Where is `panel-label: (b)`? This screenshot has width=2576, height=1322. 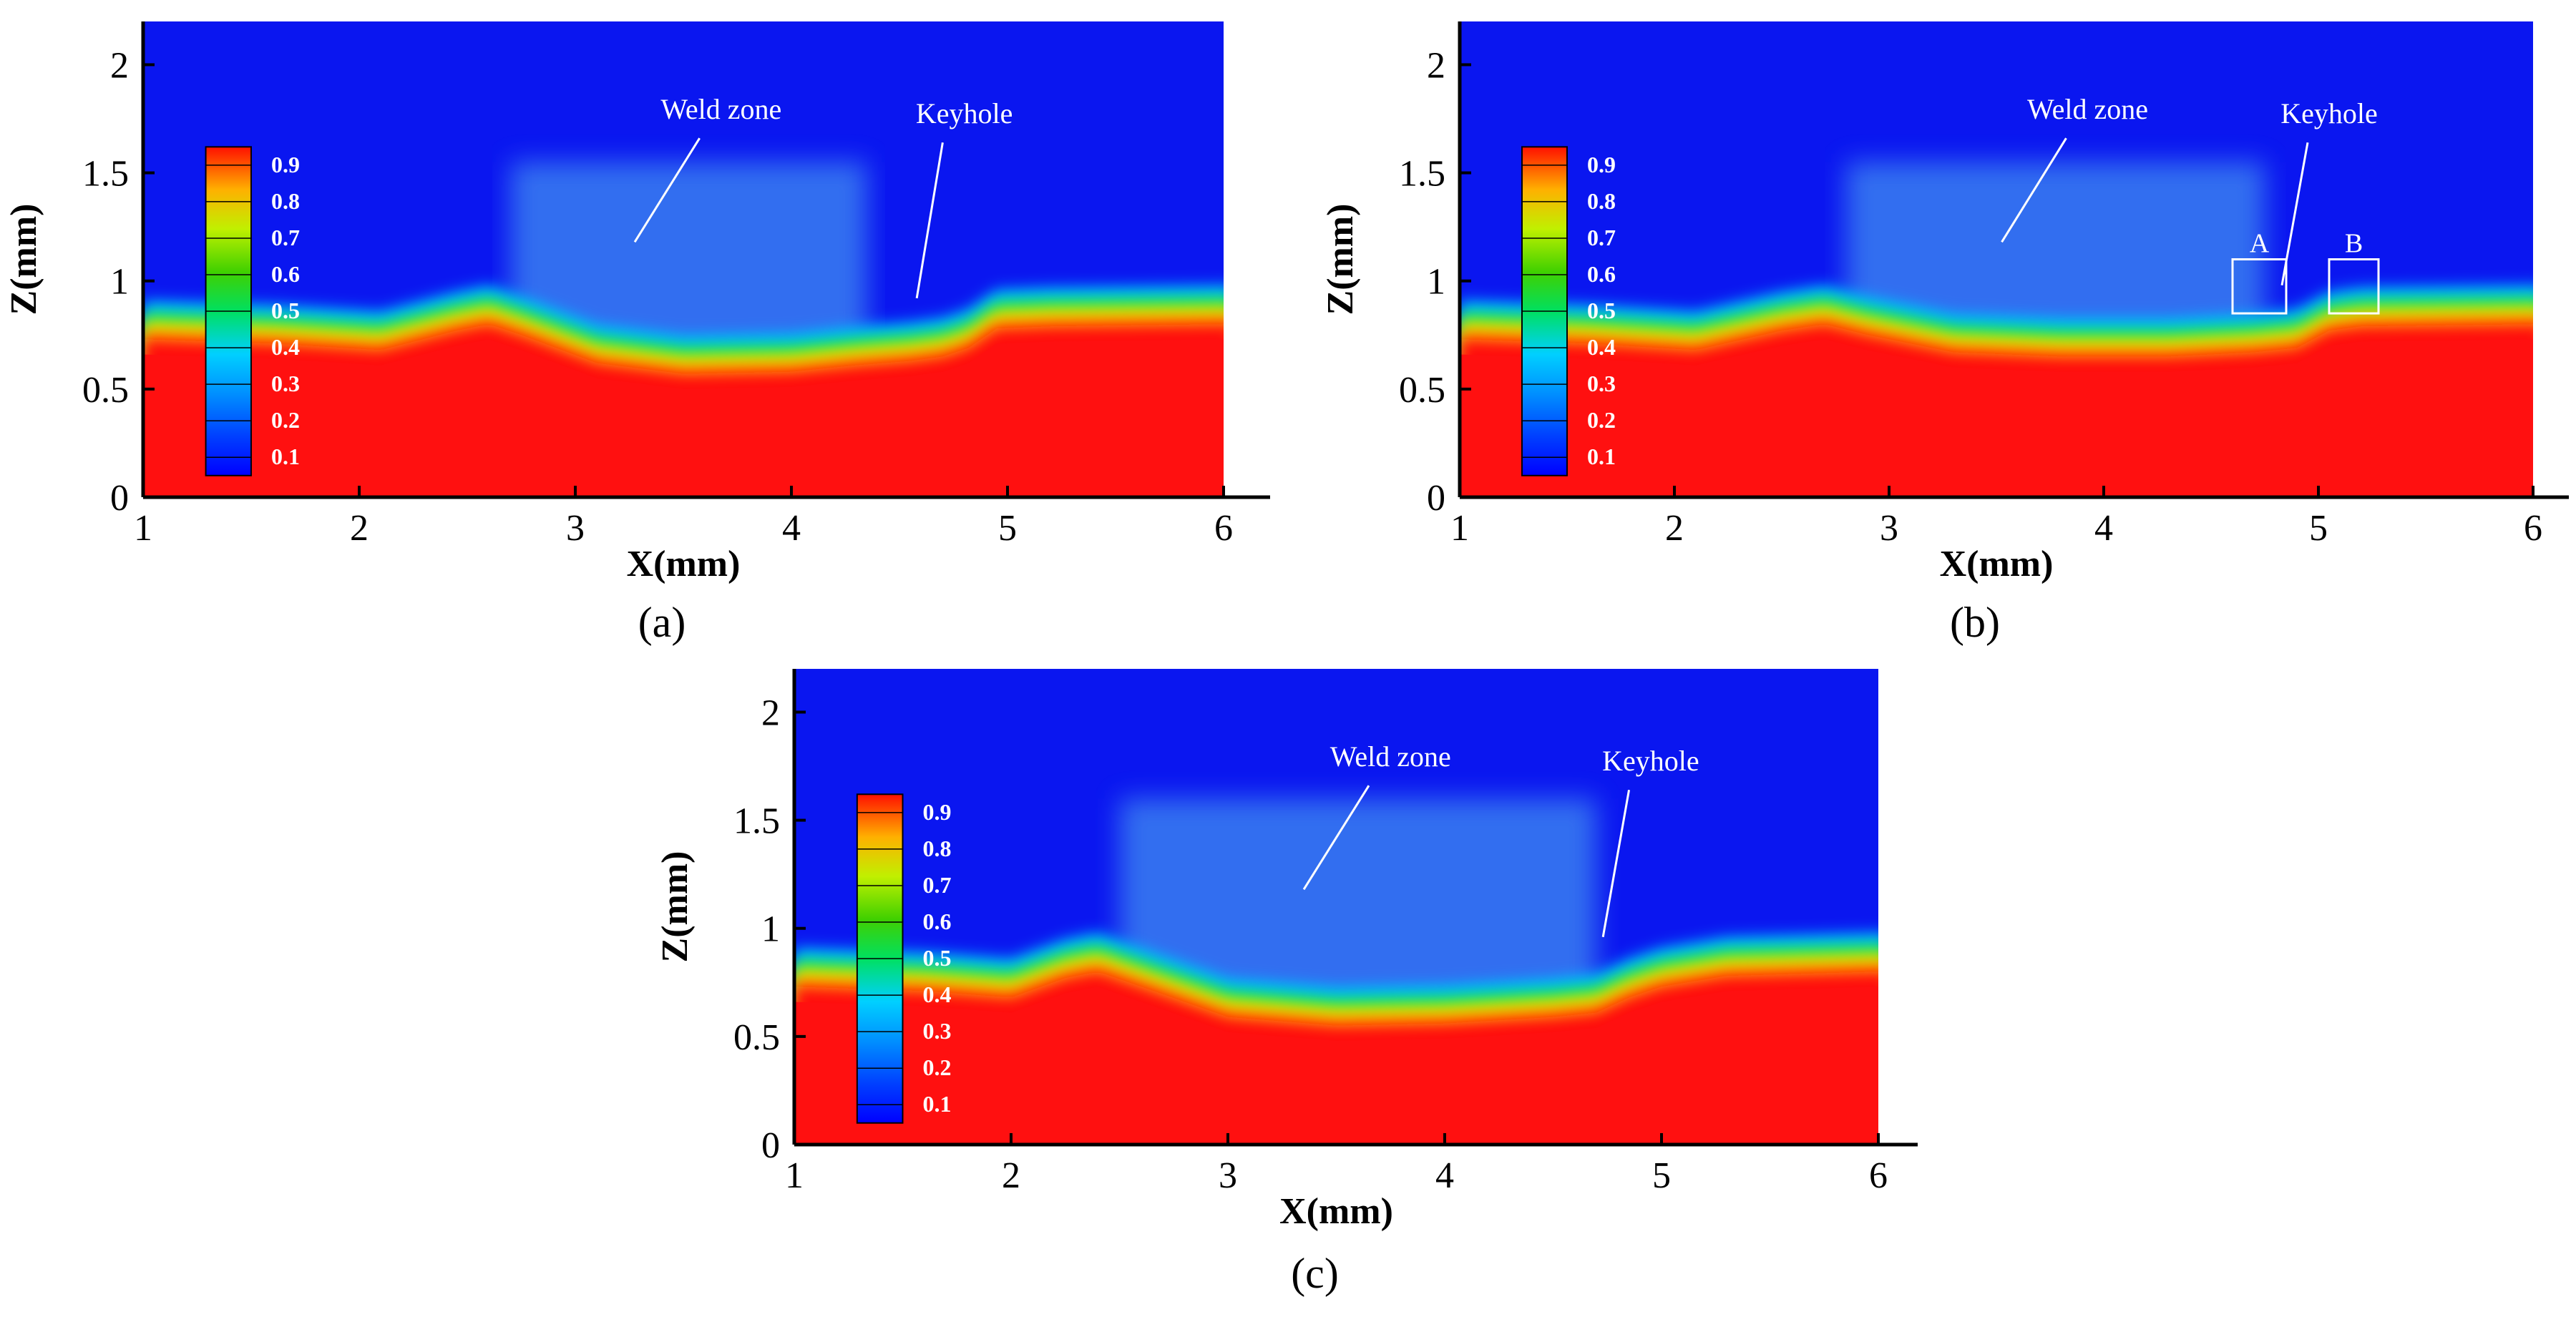 panel-label: (b) is located at coordinates (1975, 622).